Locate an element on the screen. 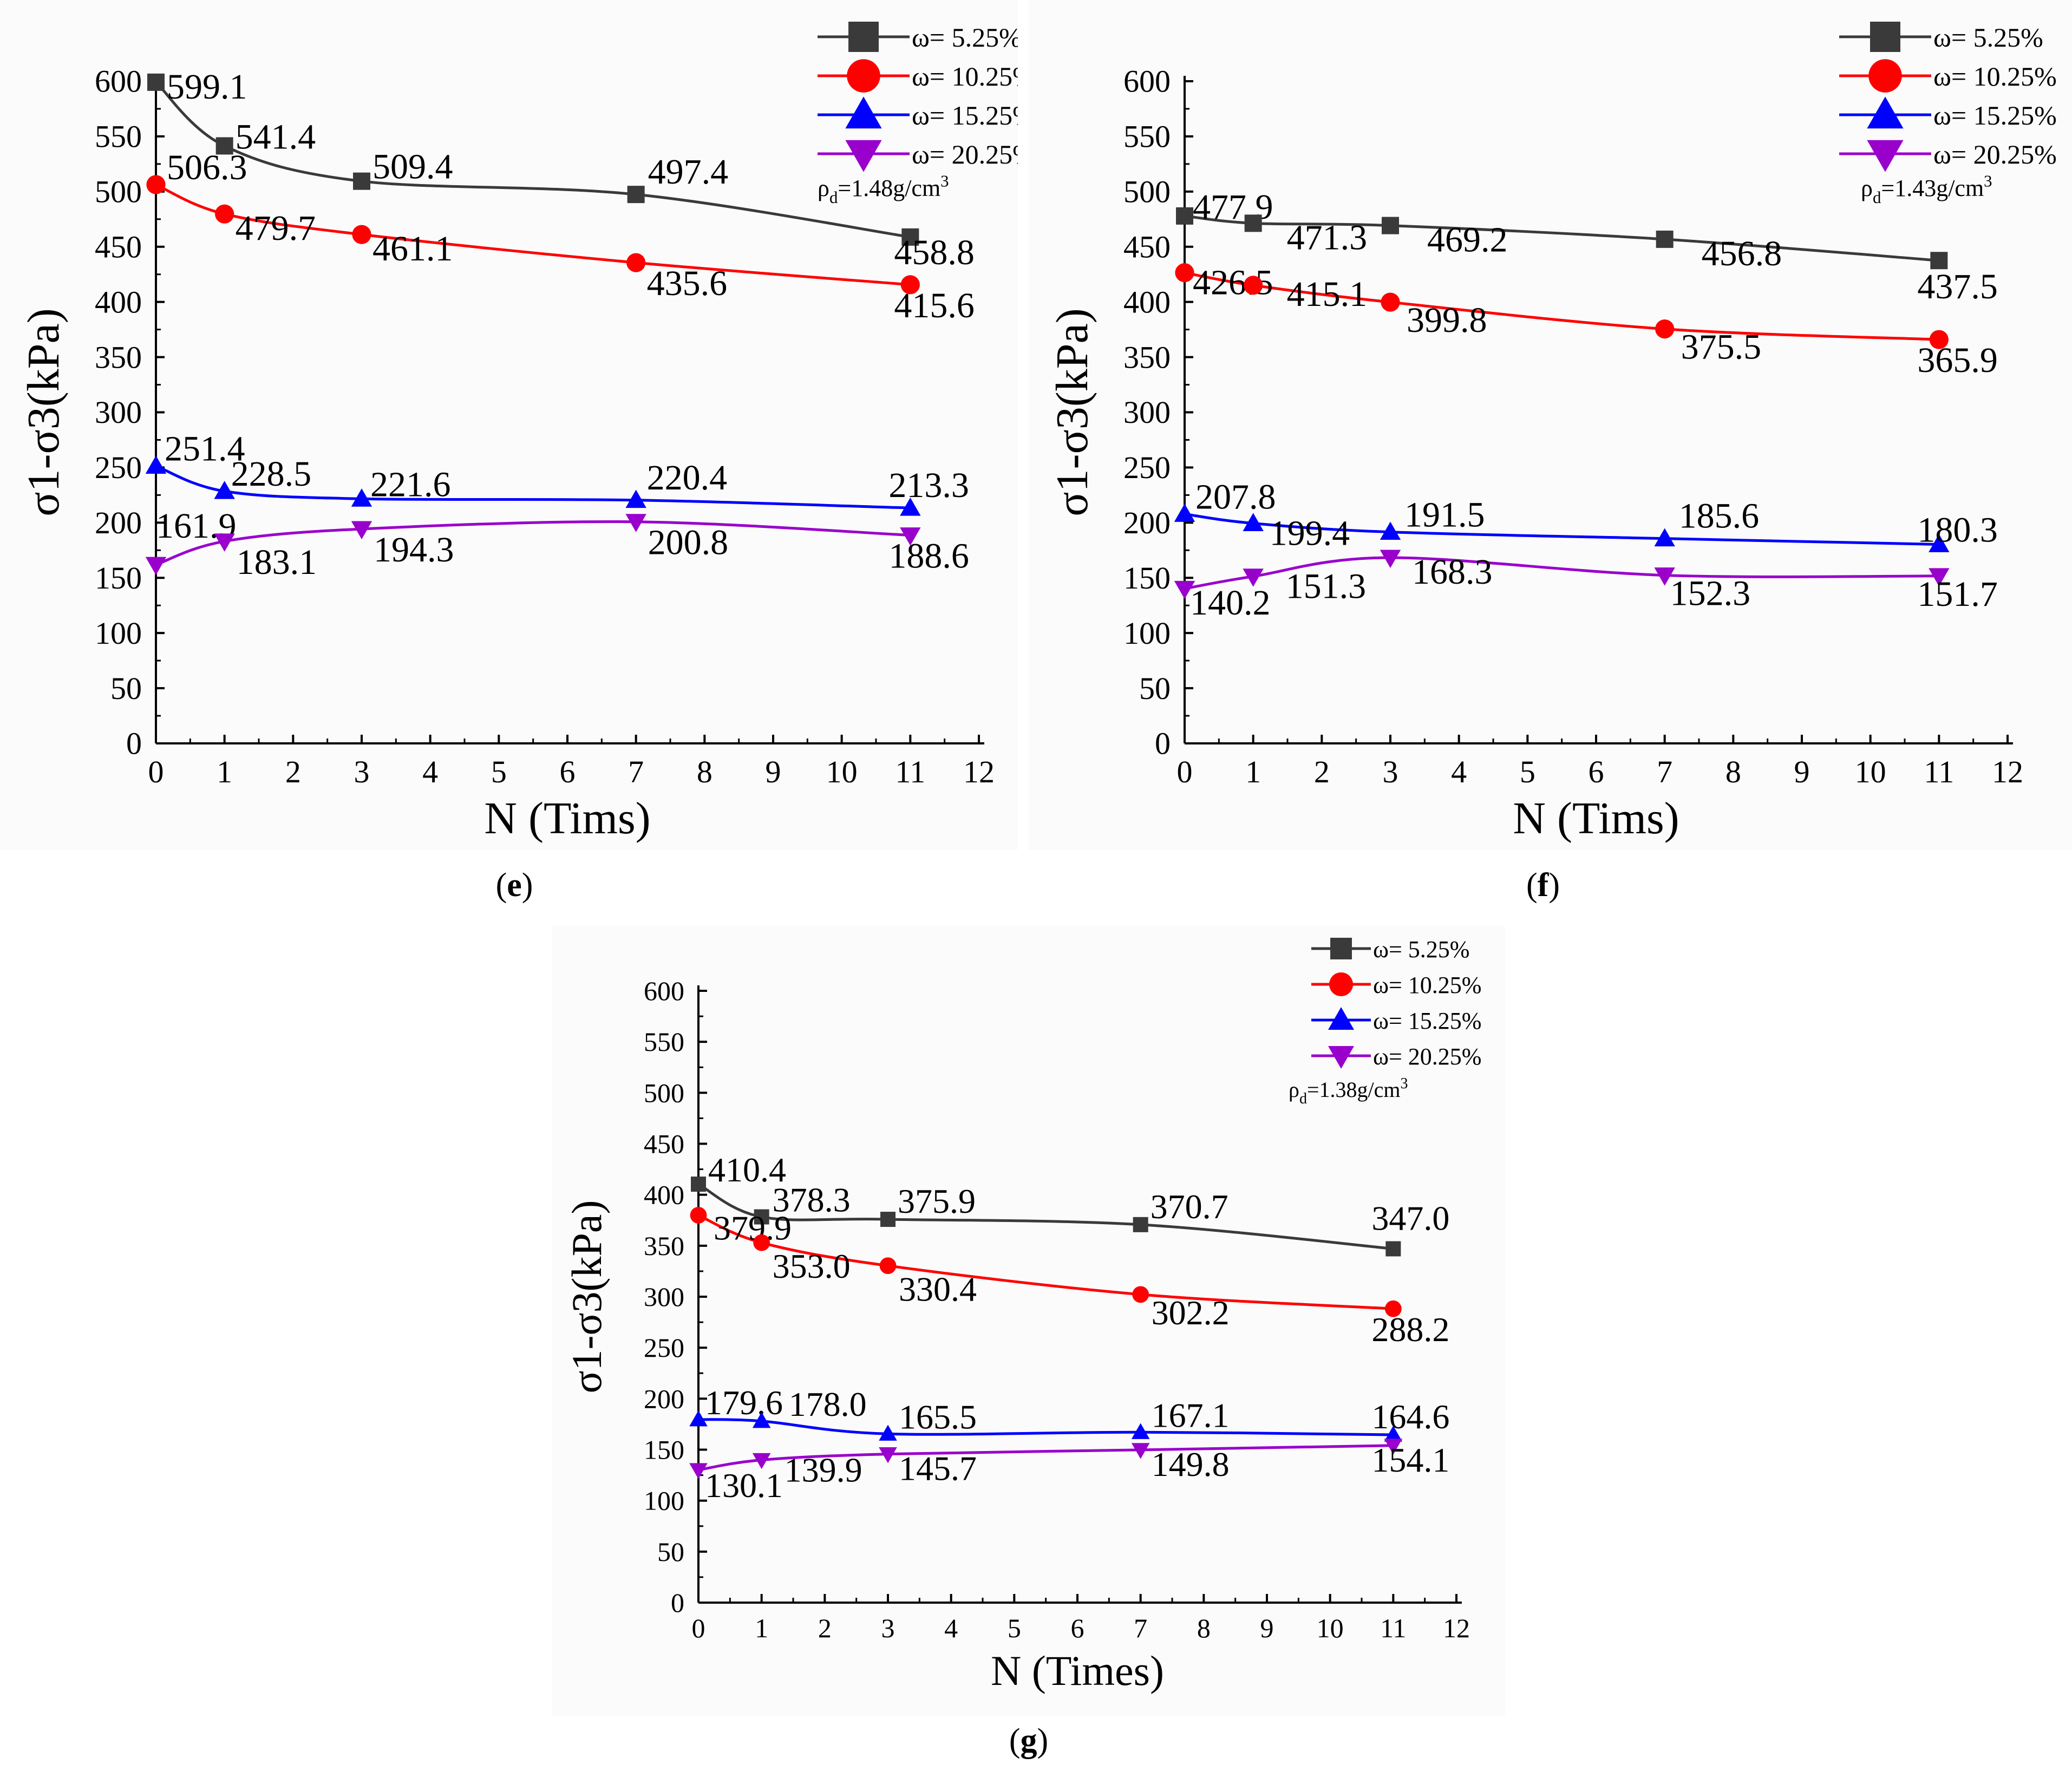  data-label: 437.5 is located at coordinates (1957, 286).